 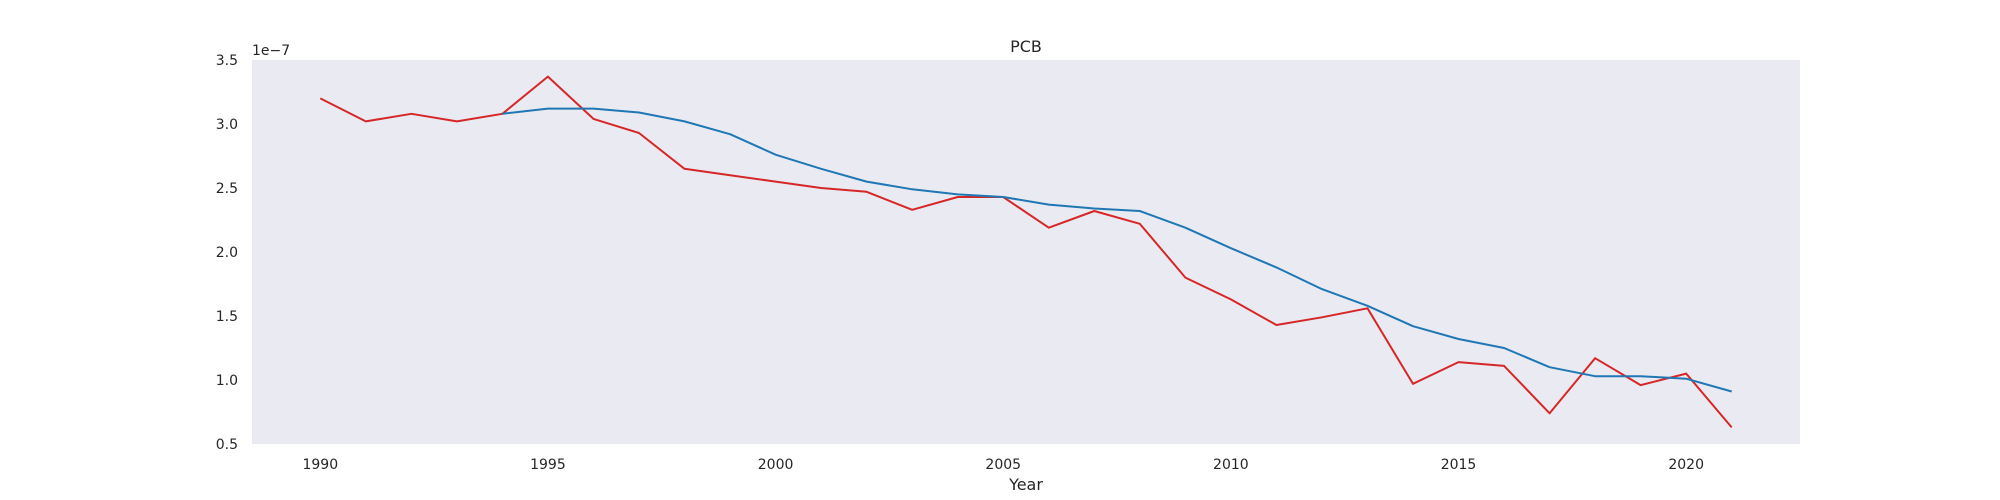 What do you see at coordinates (227, 317) in the screenshot?
I see `y-tick-label: 1.5` at bounding box center [227, 317].